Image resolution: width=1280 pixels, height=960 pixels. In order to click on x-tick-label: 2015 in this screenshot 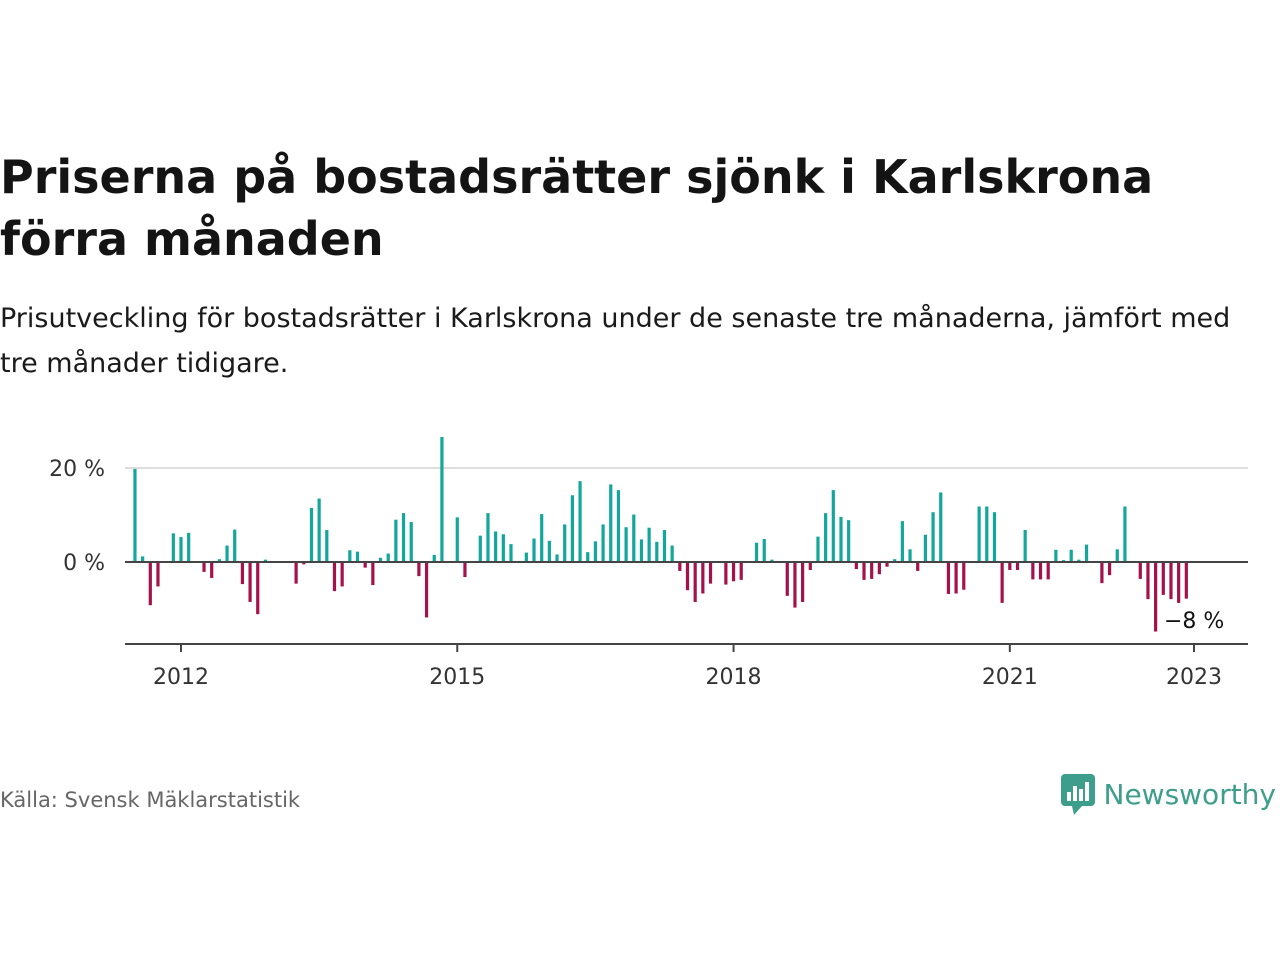, I will do `click(457, 677)`.